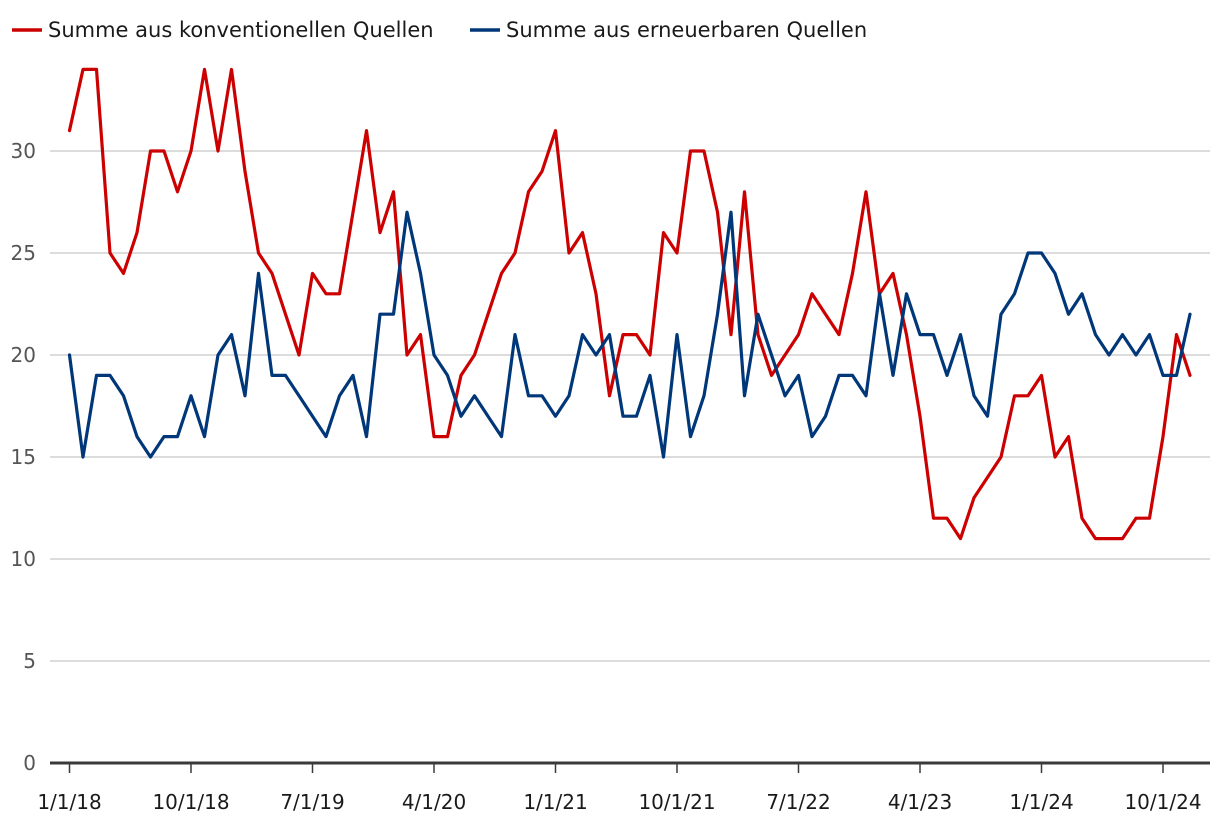 The width and height of the screenshot is (1220, 826). I want to click on y-tick-label: 10, so click(23, 559).